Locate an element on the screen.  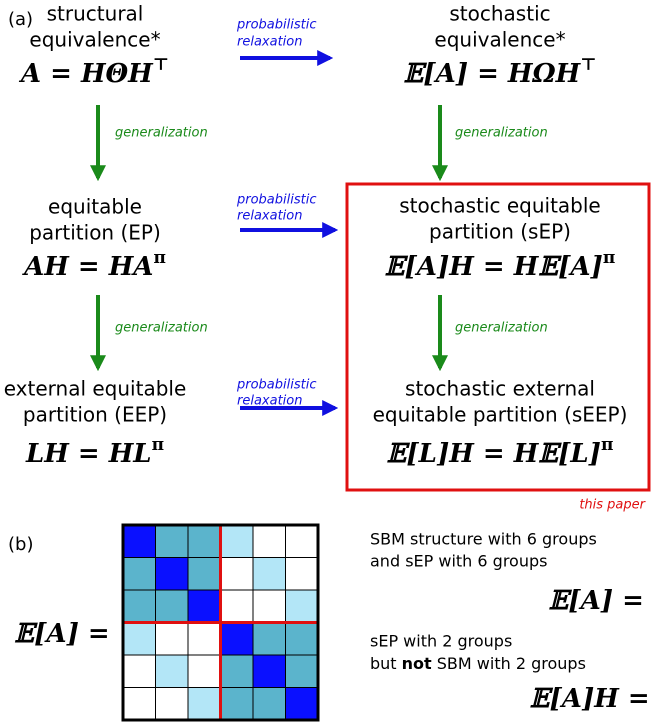
matrix-label: 𝔼[A] = is located at coordinates (61, 634).